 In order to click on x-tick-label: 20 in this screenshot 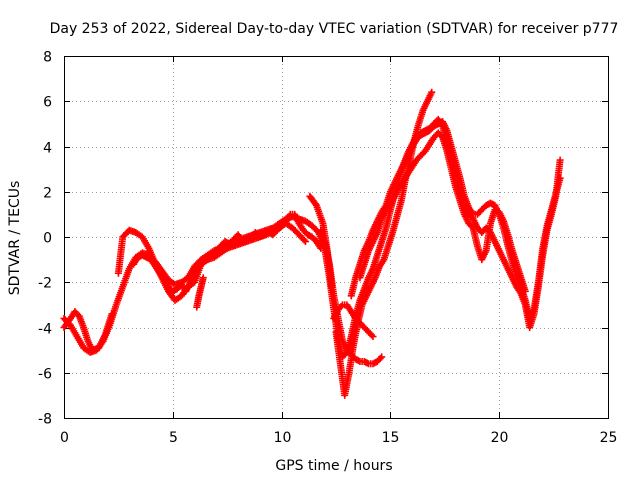, I will do `click(500, 438)`.